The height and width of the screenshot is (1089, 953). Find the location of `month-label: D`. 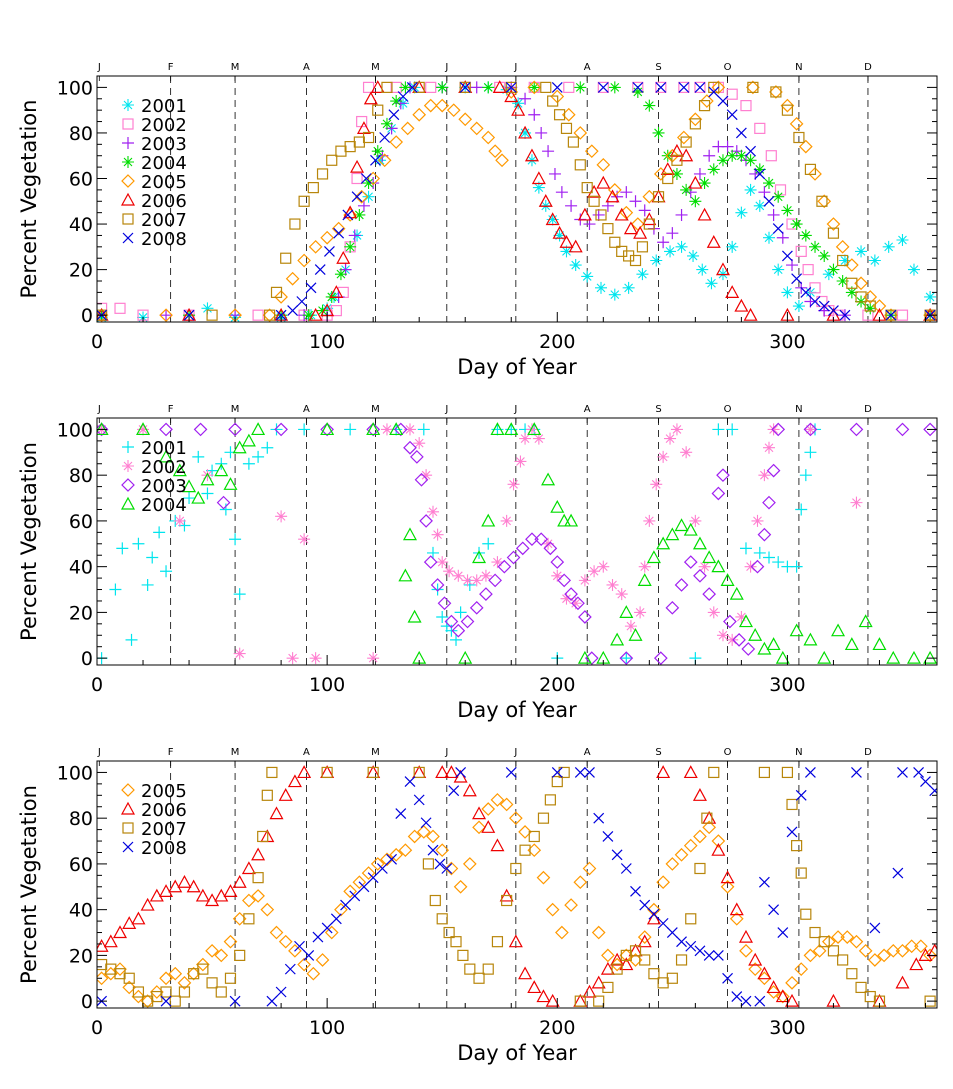

month-label: D is located at coordinates (868, 752).